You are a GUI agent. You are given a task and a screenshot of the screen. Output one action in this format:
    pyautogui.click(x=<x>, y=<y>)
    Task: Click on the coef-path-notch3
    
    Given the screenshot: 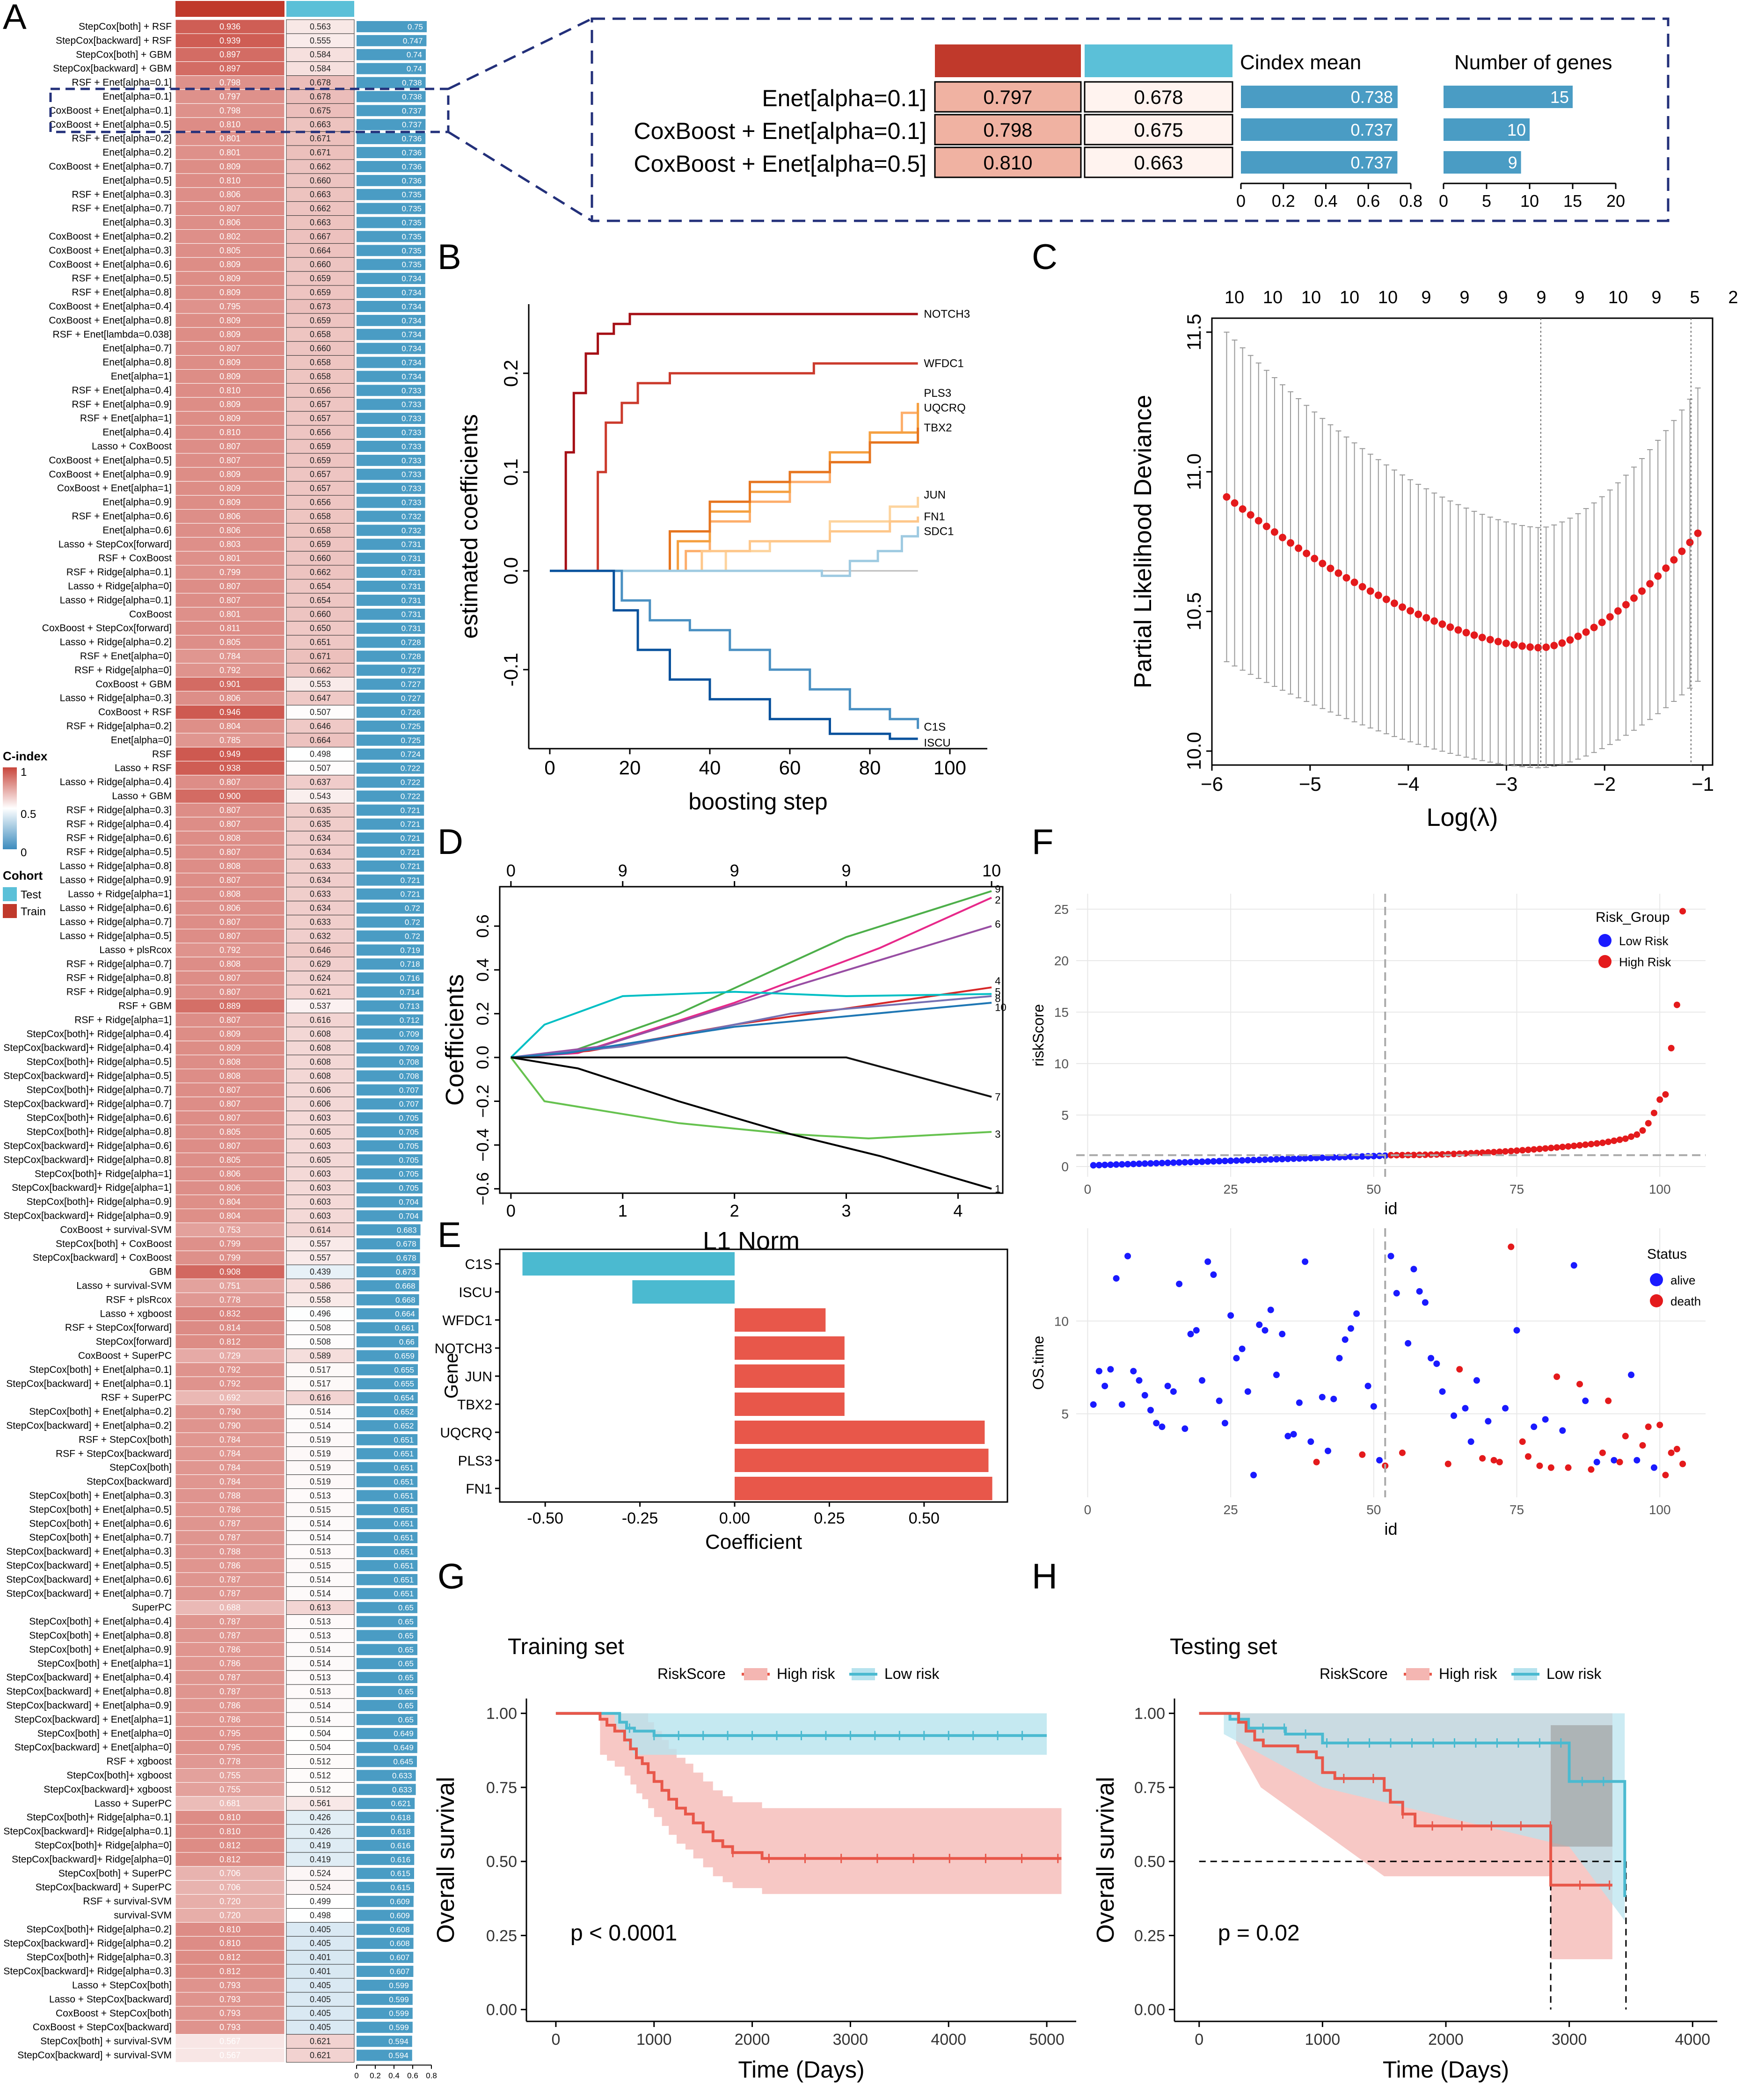 What is the action you would take?
    pyautogui.click(x=734, y=442)
    